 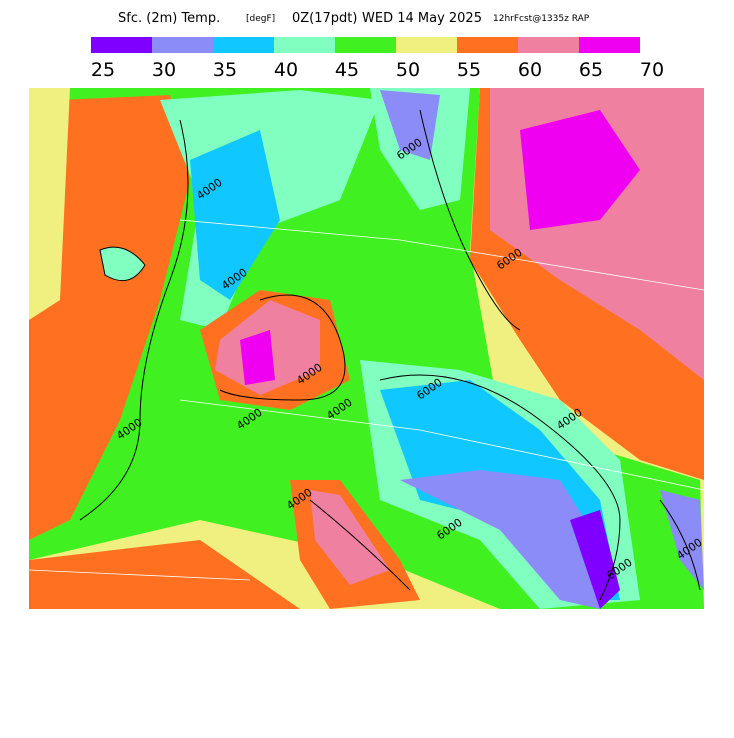 What do you see at coordinates (469, 70) in the screenshot?
I see `colorbar-label: 55` at bounding box center [469, 70].